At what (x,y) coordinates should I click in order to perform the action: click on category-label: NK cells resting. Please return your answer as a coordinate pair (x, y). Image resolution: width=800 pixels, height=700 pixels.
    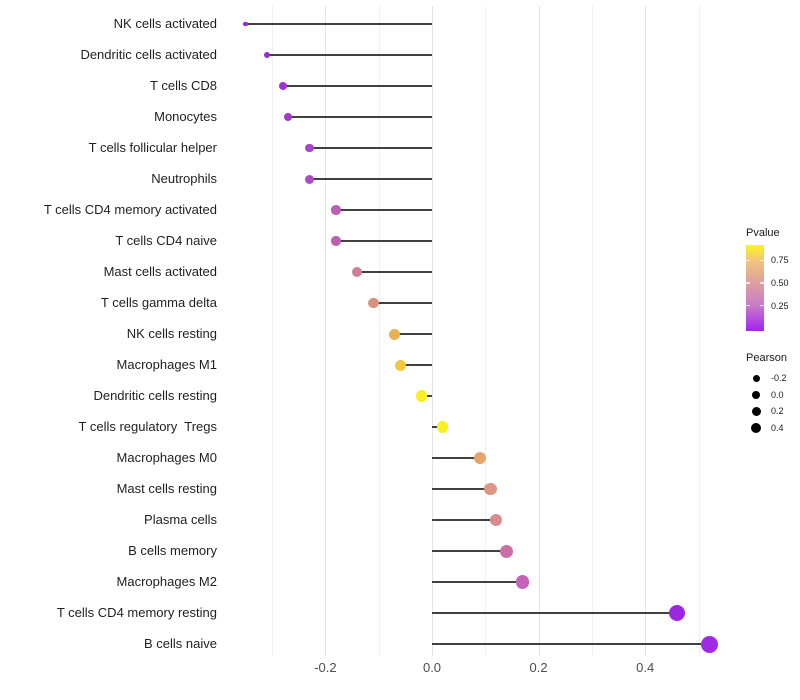
    Looking at the image, I should click on (171, 333).